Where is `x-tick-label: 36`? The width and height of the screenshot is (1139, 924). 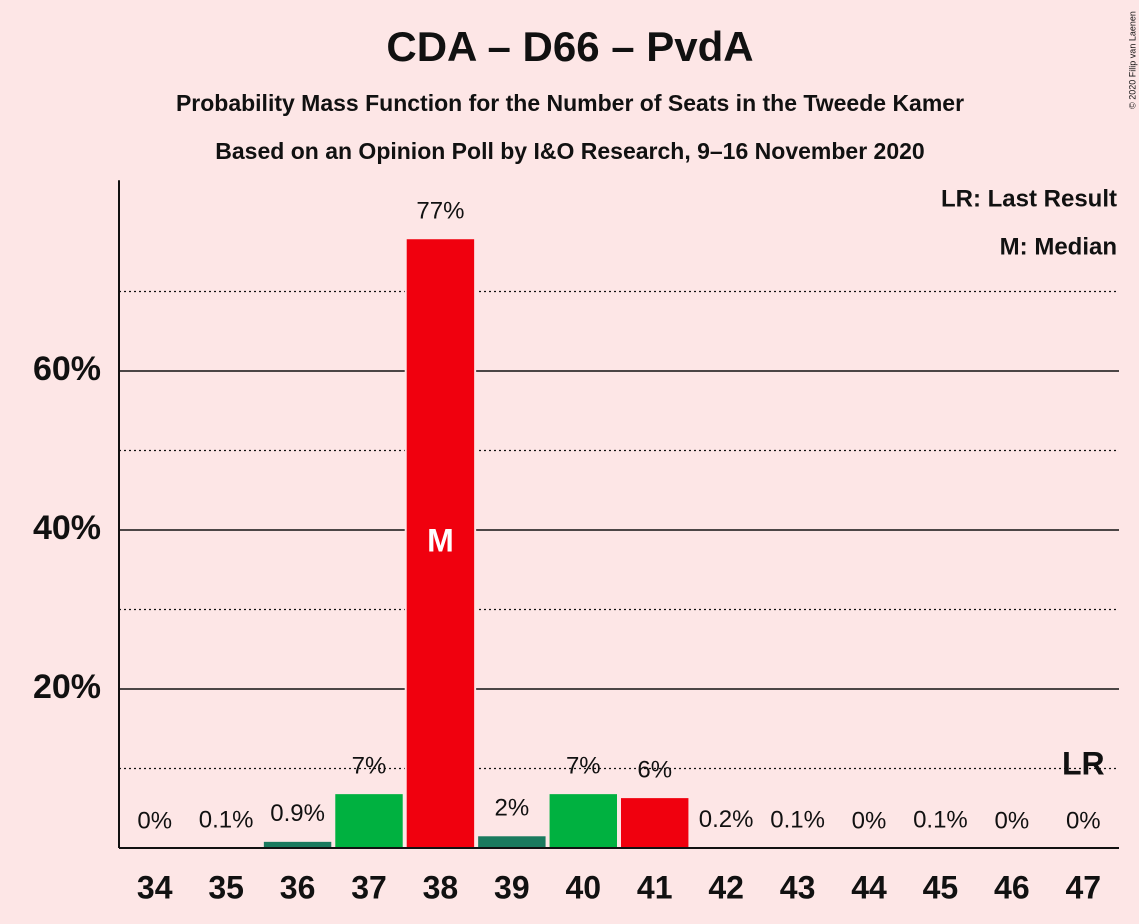 x-tick-label: 36 is located at coordinates (298, 887).